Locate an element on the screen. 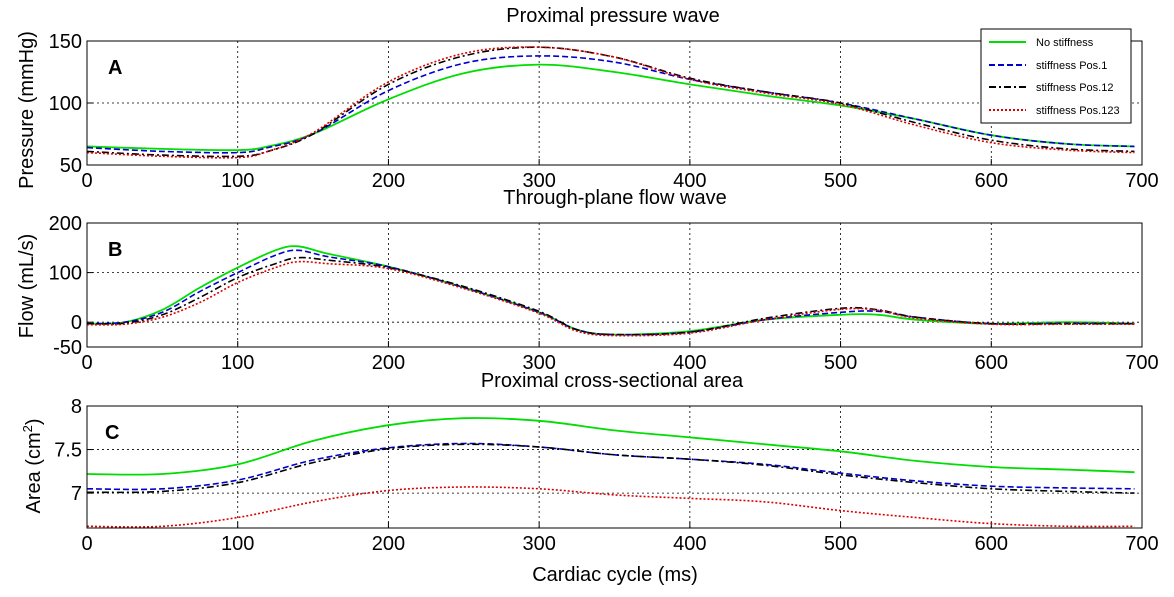  panel-c-x-tick-label: 200 is located at coordinates (388, 544).